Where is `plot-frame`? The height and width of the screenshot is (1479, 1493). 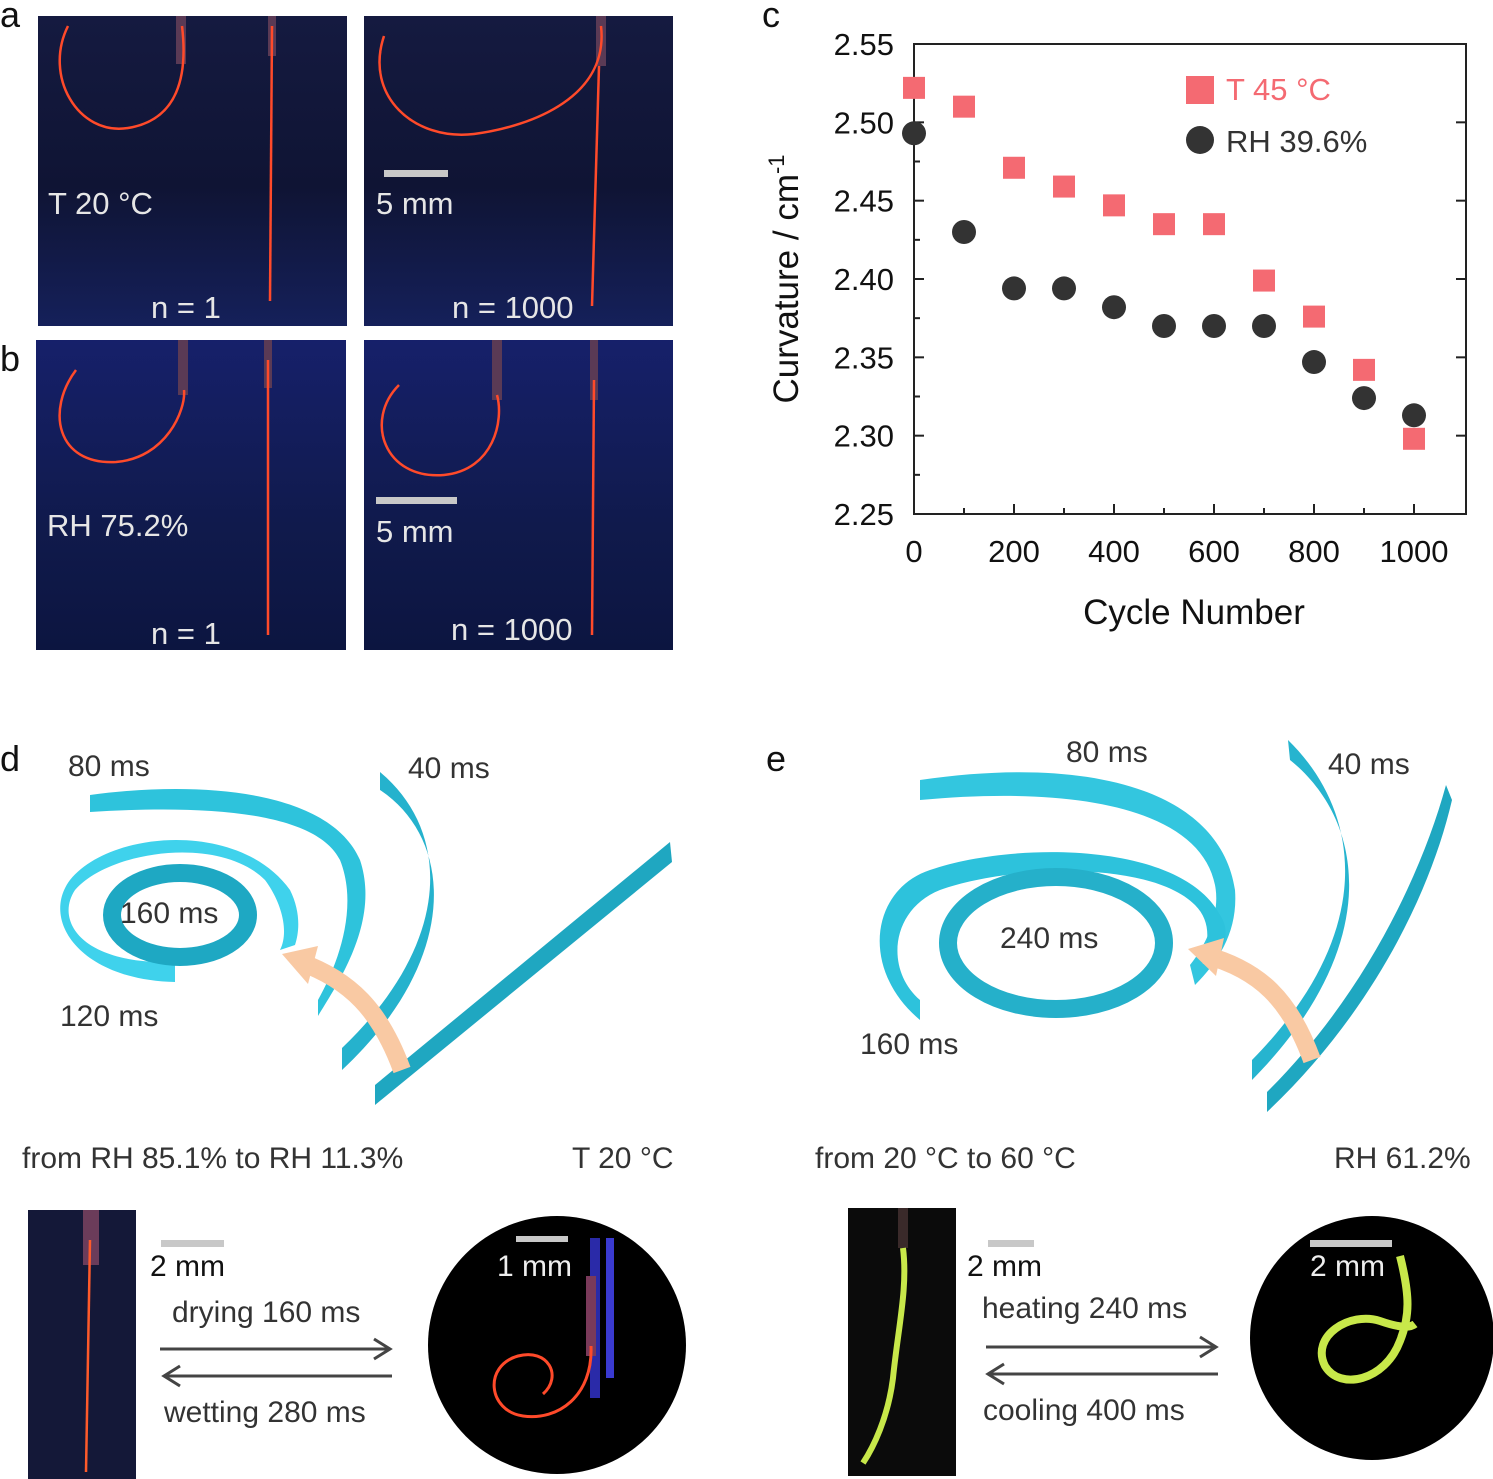 plot-frame is located at coordinates (1190, 279).